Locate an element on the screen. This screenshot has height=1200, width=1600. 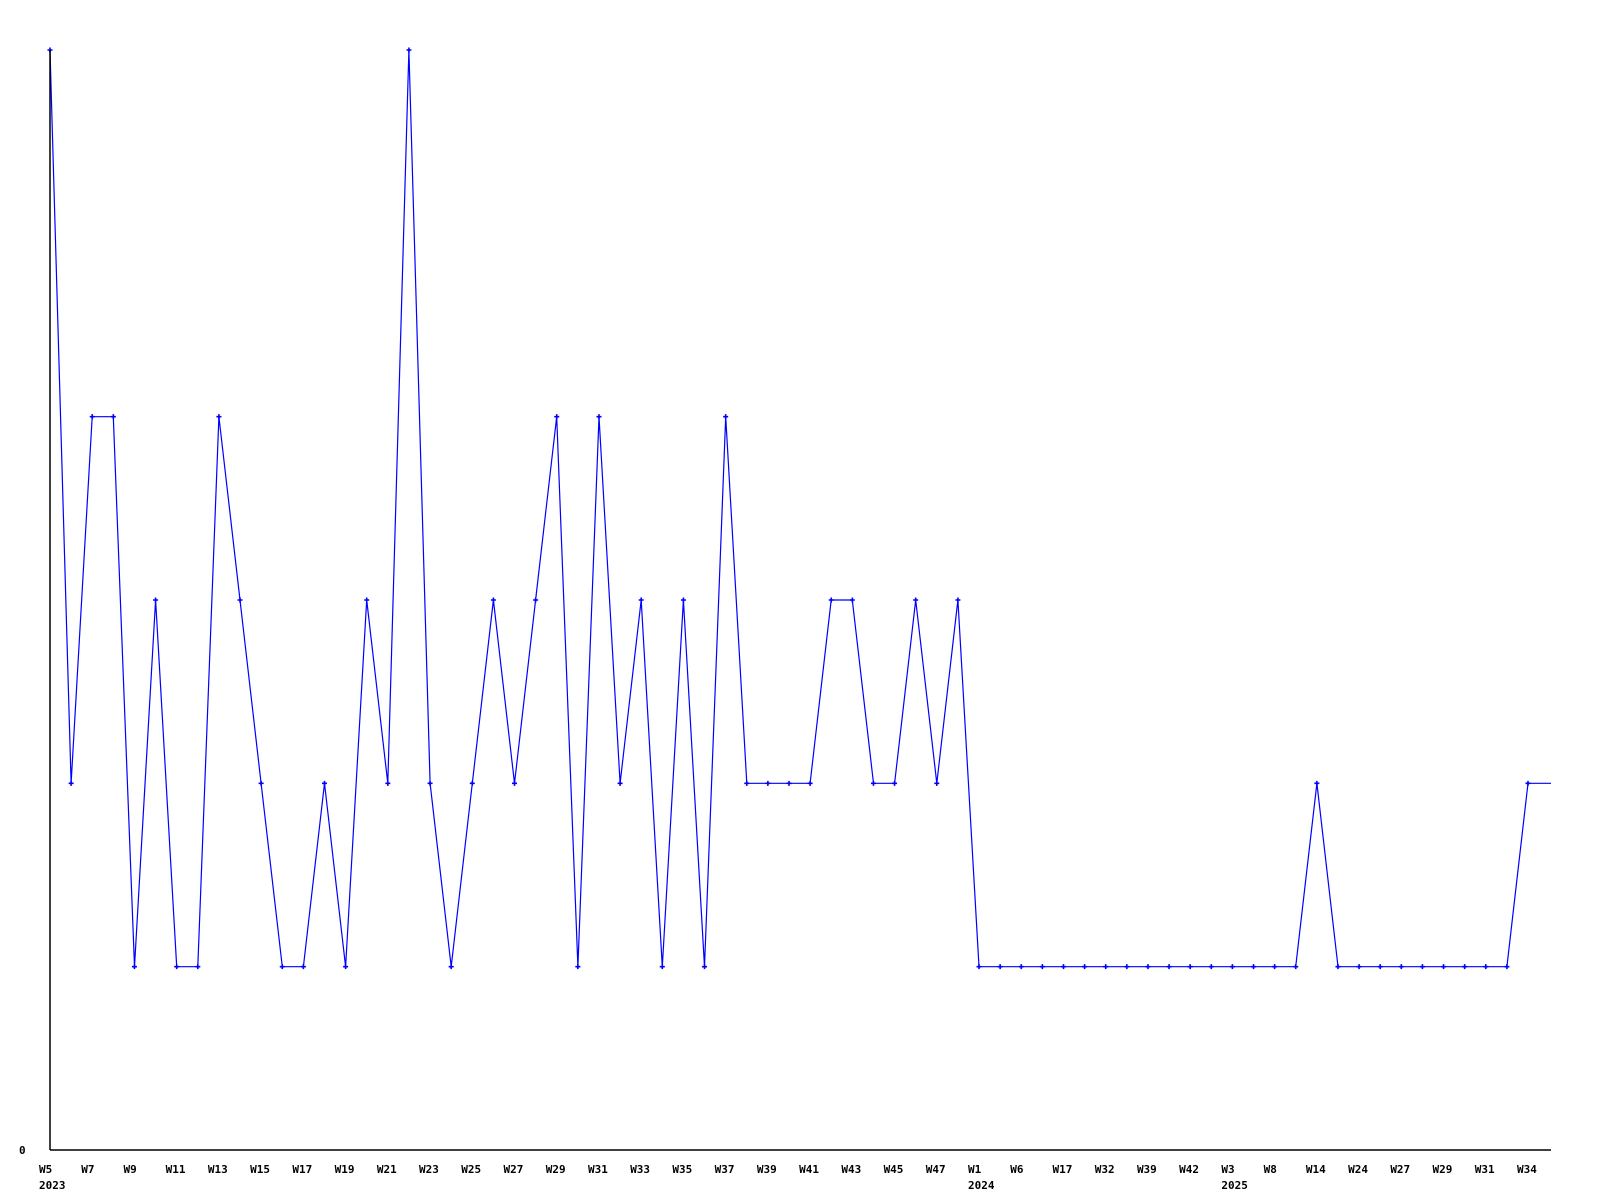
x-tick-label: W13 is located at coordinates (218, 1169).